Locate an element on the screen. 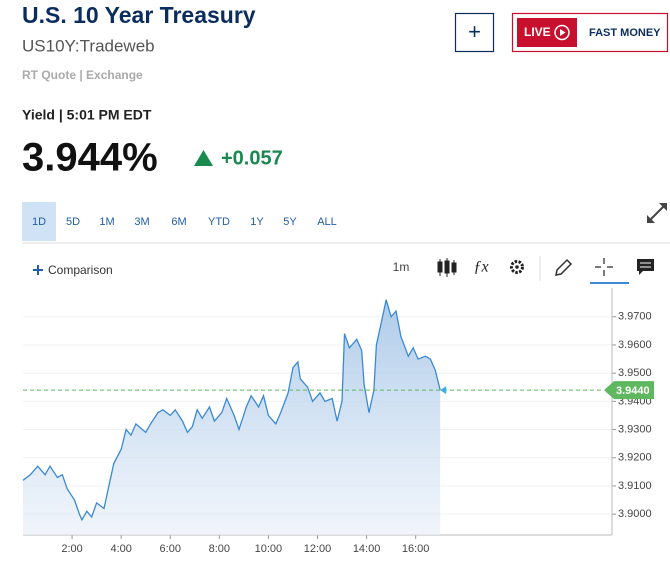 The width and height of the screenshot is (670, 562). current-tag is located at coordinates (629, 390).